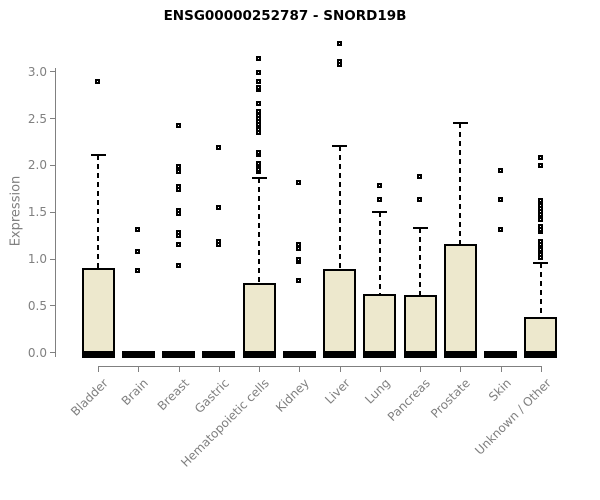  What do you see at coordinates (135, 392) in the screenshot?
I see `x-tick-label: Brain` at bounding box center [135, 392].